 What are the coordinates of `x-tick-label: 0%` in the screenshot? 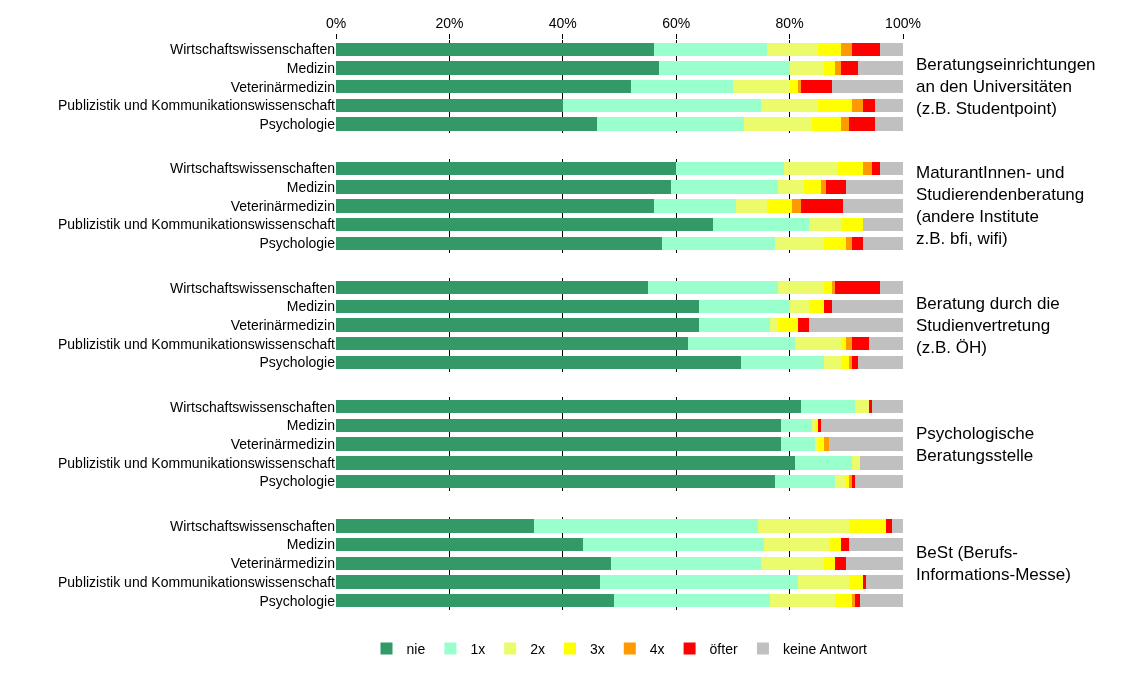 It's located at (336, 23).